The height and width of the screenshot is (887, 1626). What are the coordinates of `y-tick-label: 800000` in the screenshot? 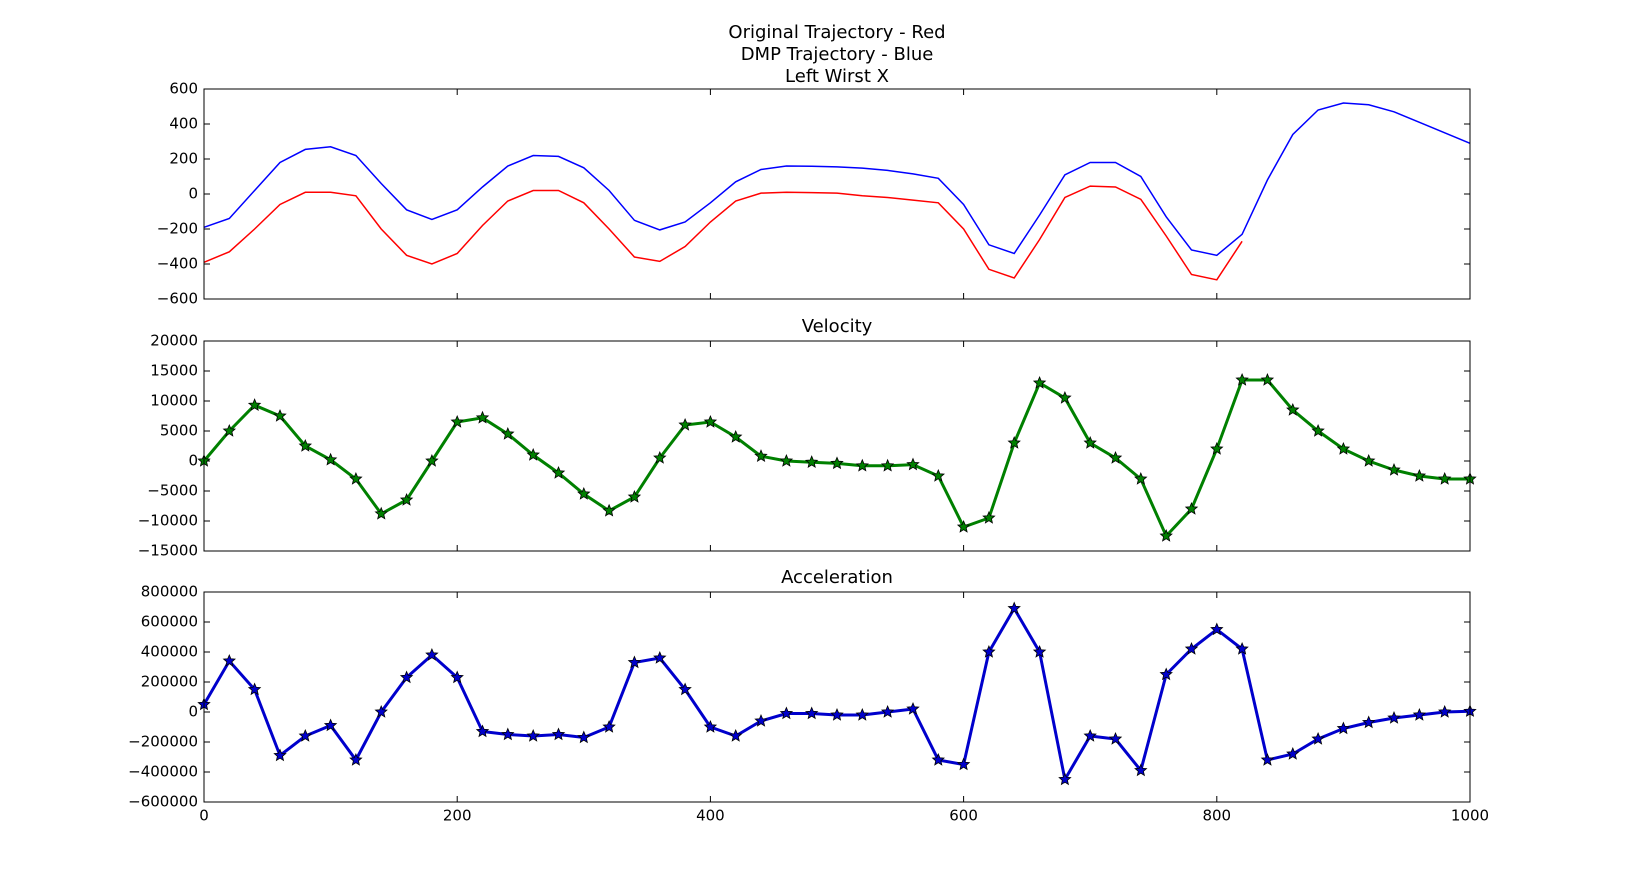 It's located at (169, 592).